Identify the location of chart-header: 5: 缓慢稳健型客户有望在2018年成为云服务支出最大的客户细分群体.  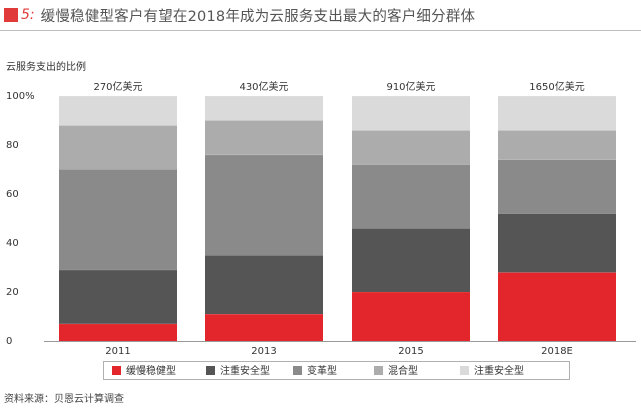
(239, 15).